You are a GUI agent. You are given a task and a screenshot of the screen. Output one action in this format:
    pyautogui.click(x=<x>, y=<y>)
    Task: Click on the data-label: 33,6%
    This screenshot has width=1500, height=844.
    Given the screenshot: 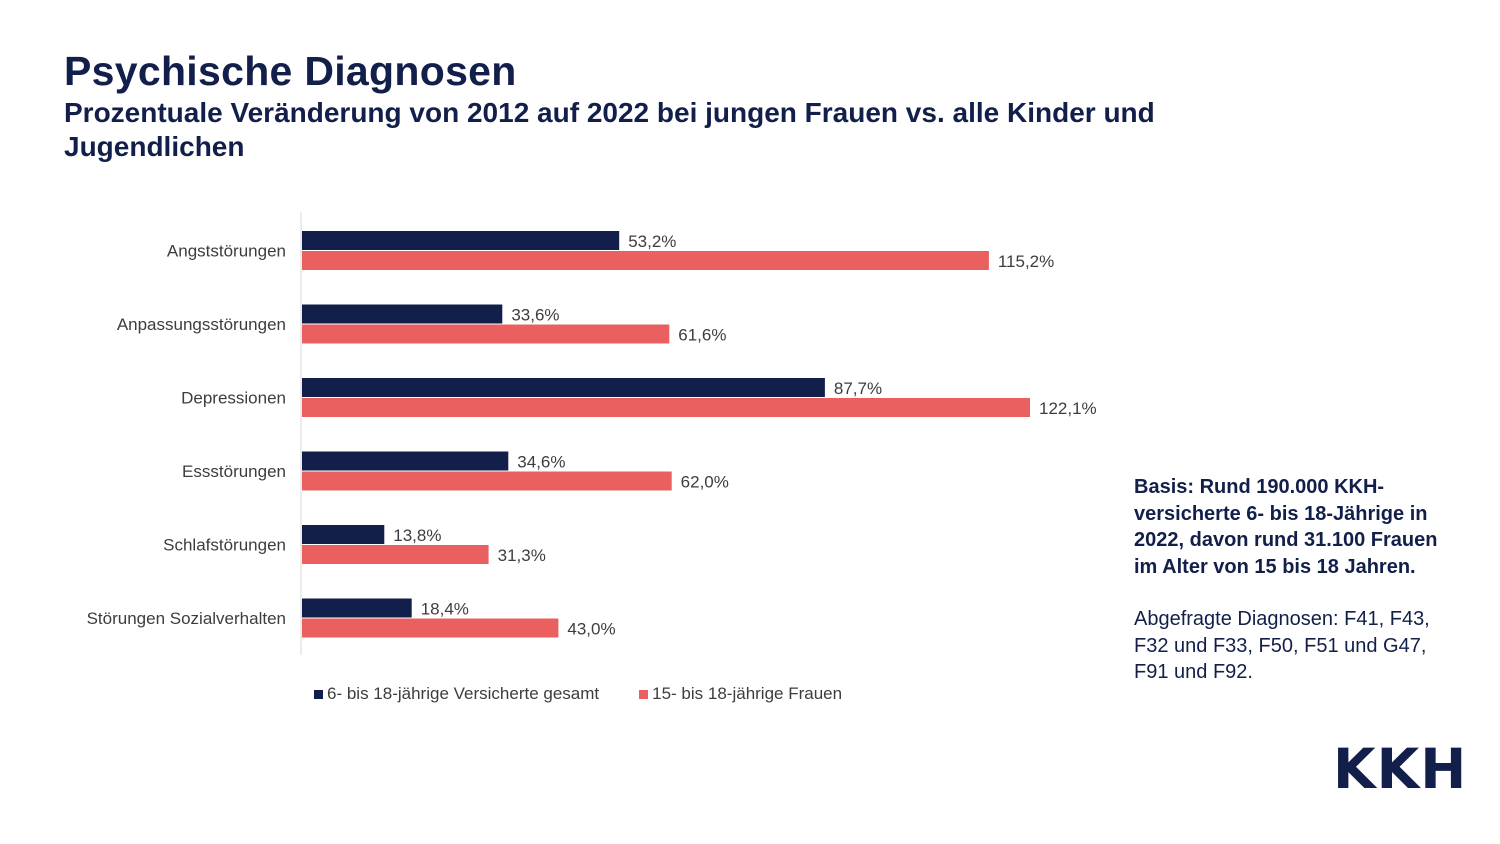 What is the action you would take?
    pyautogui.click(x=535, y=315)
    